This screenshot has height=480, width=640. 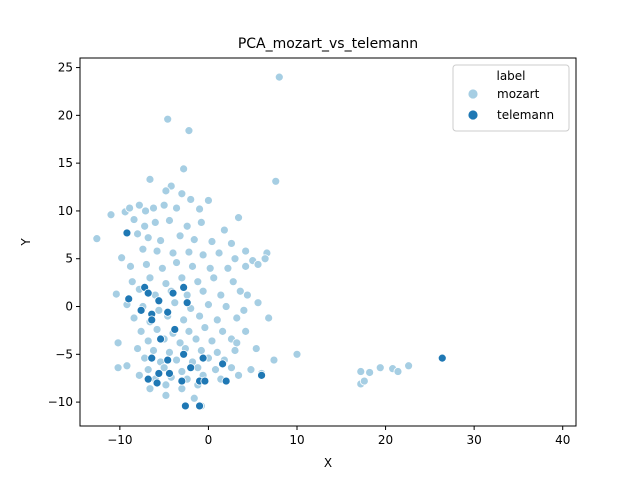 What do you see at coordinates (119, 440) in the screenshot?
I see `x-tick-label: −10` at bounding box center [119, 440].